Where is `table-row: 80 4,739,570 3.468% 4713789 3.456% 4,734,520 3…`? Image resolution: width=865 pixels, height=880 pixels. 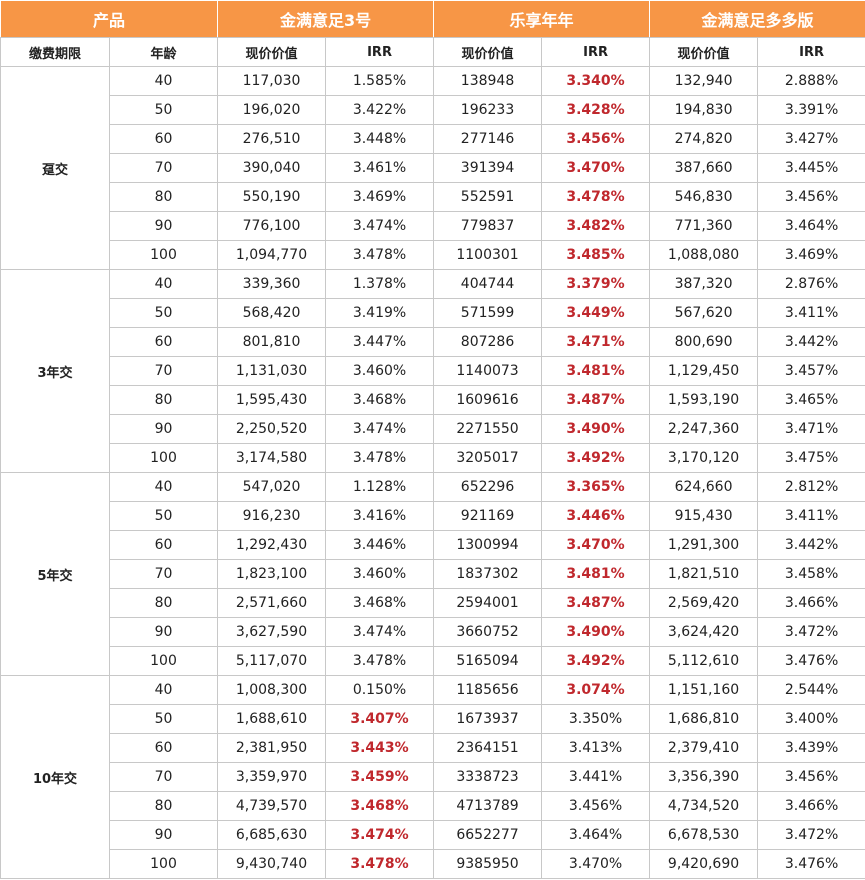 table-row: 80 4,739,570 3.468% 4713789 3.456% 4,734,520 3… is located at coordinates (433, 806).